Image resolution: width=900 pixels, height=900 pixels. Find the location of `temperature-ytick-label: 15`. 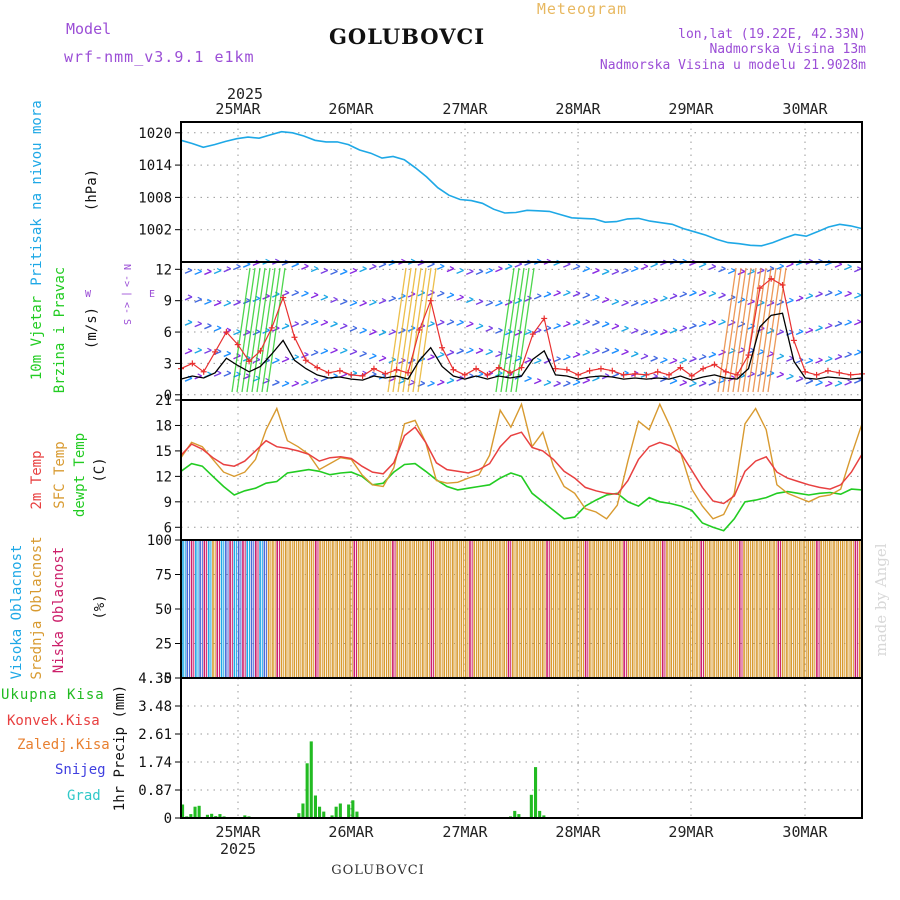

temperature-ytick-label: 15 is located at coordinates (163, 452).